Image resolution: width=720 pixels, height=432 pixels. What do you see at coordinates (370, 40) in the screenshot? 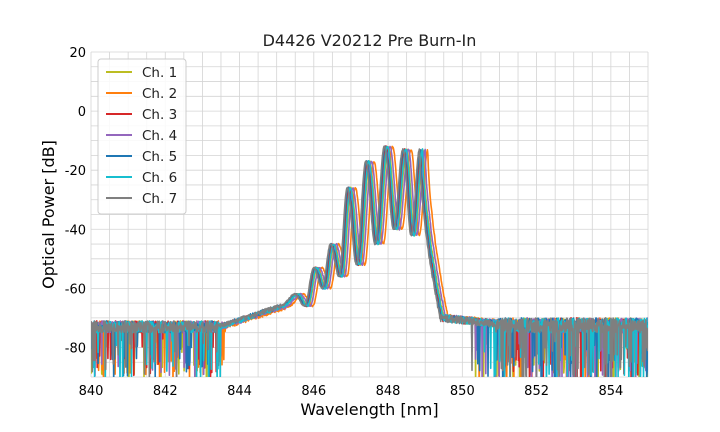
I see `chart-title: D4426 V20212 Pre Burn-In` at bounding box center [370, 40].